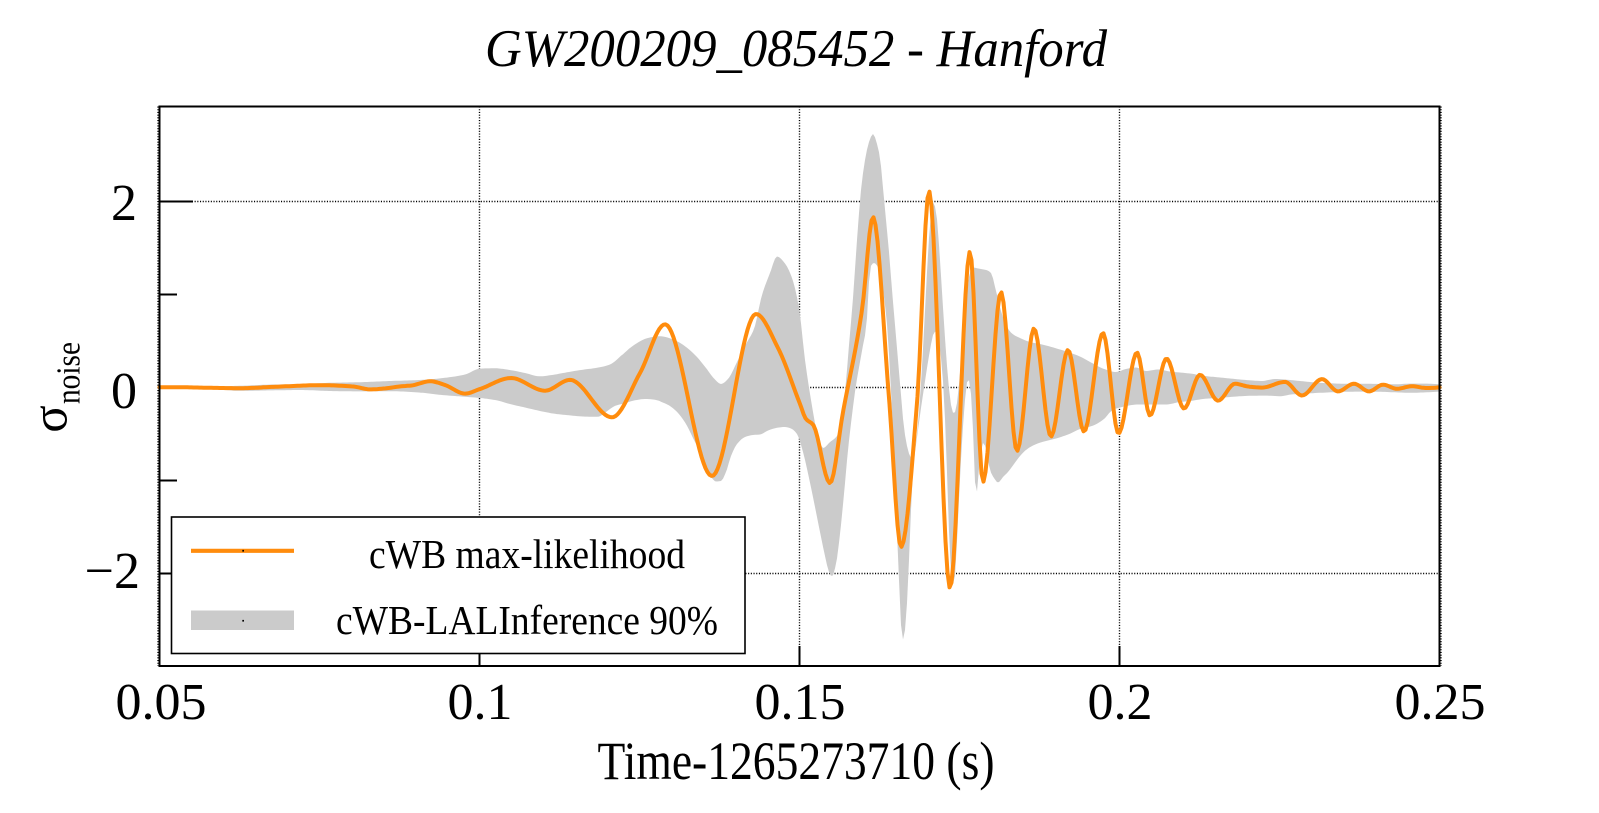 This screenshot has height=813, width=1599. Describe the element at coordinates (480, 702) in the screenshot. I see `svg-text: 0.1` at that location.